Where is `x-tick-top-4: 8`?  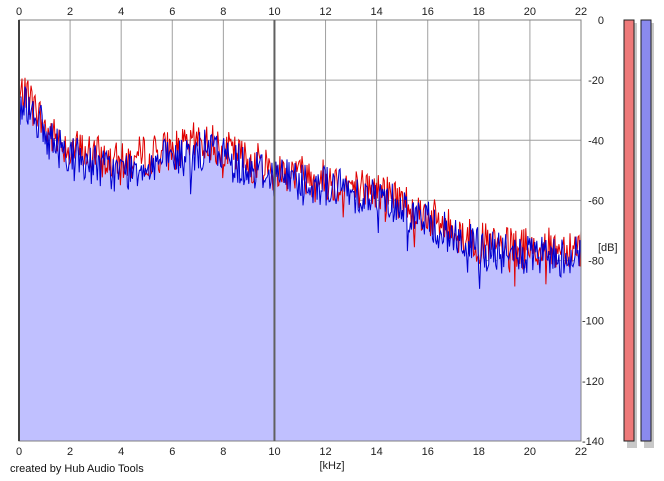
x-tick-top-4: 8 is located at coordinates (223, 12).